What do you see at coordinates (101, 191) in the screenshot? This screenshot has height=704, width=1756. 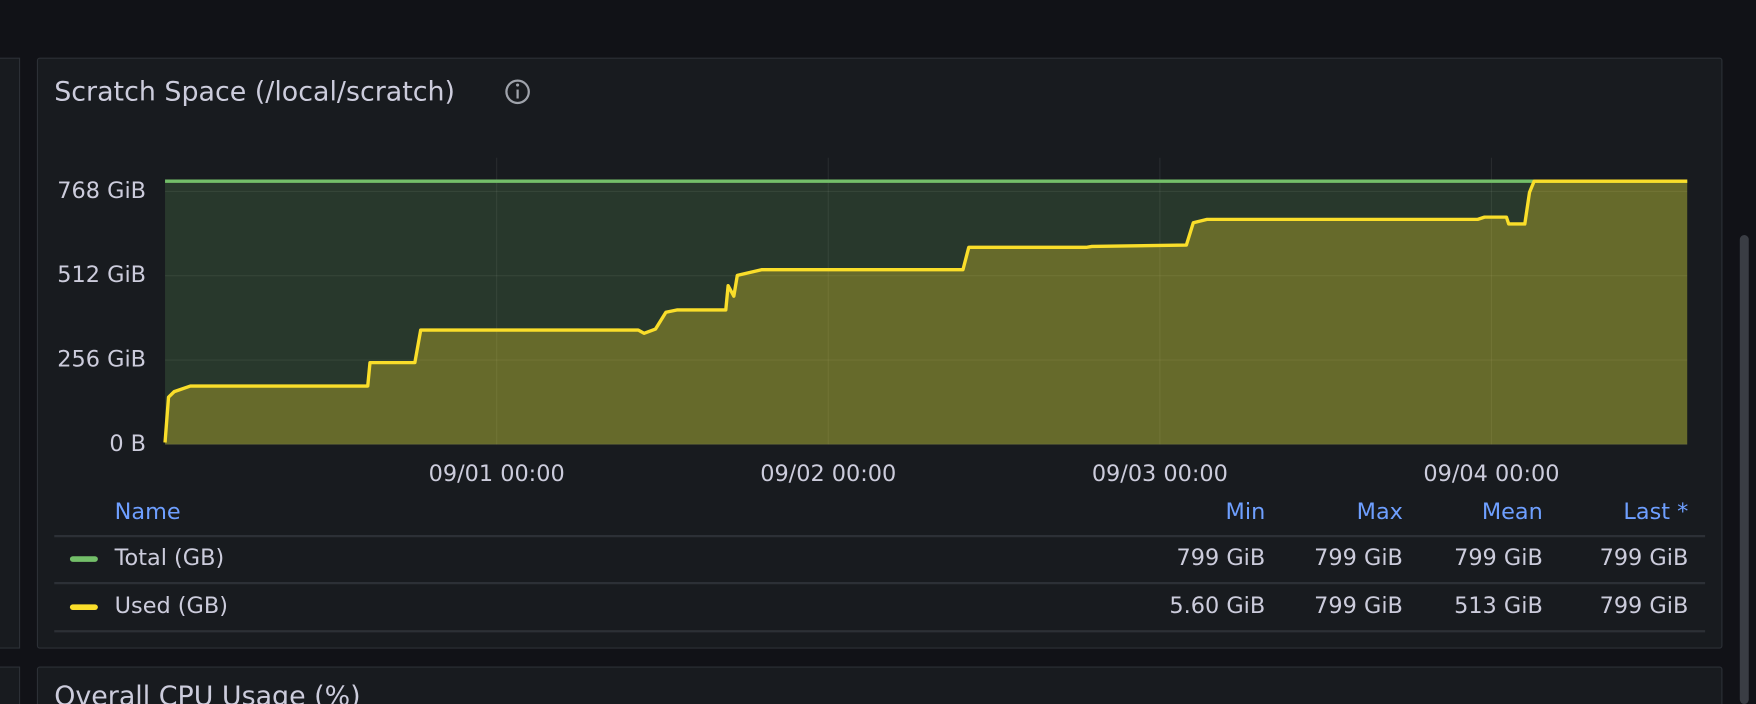 I see `y-tick-label: 768 GiB` at bounding box center [101, 191].